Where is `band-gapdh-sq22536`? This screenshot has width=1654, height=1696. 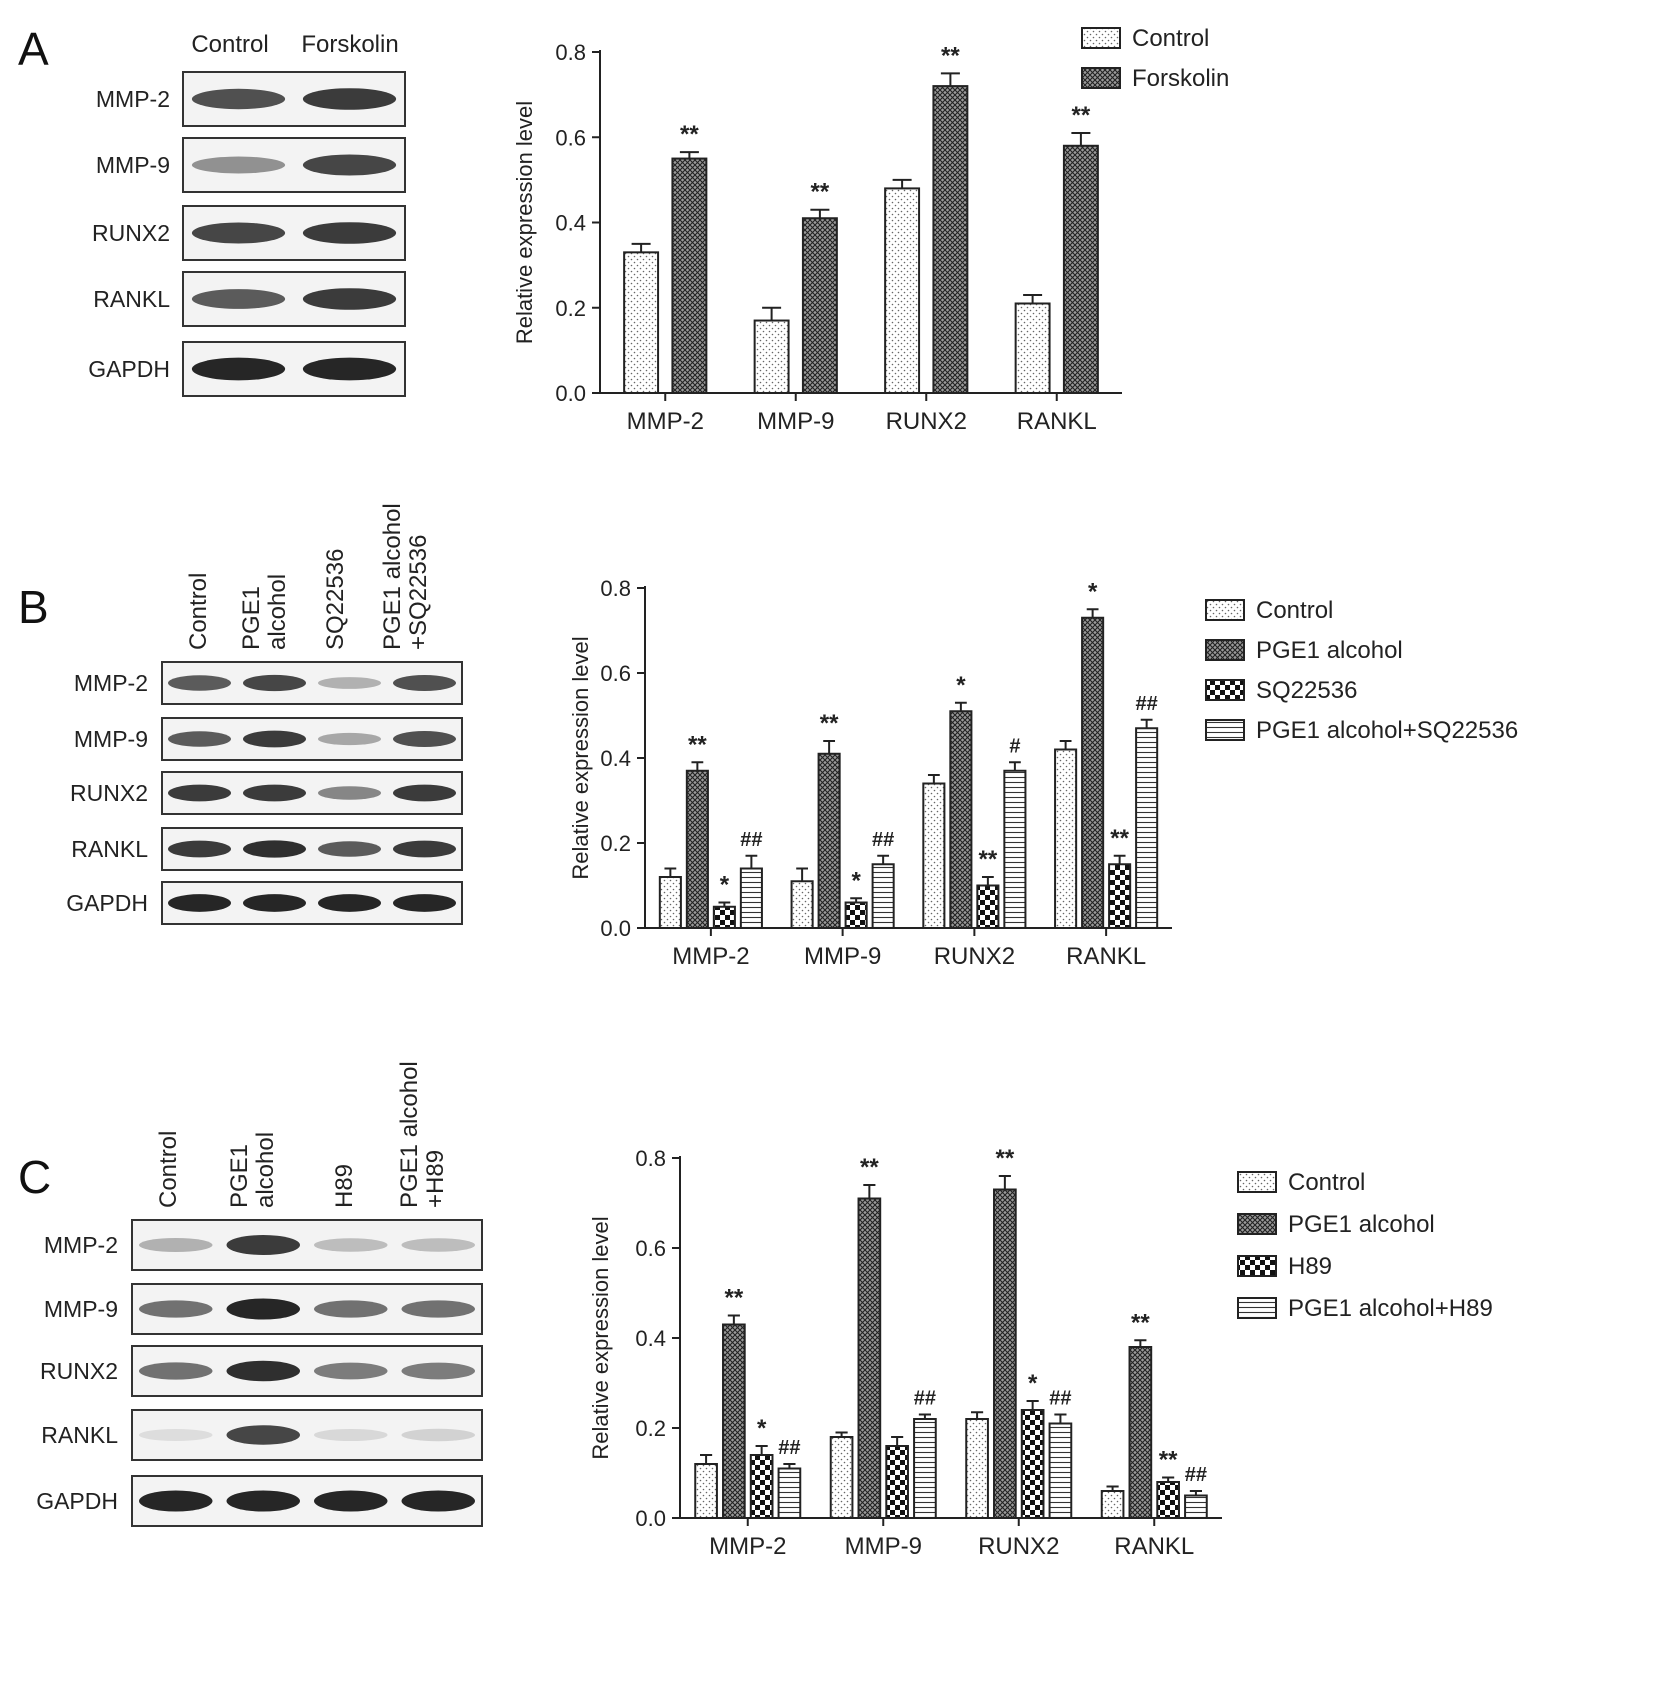
band-gapdh-sq22536 is located at coordinates (349, 903).